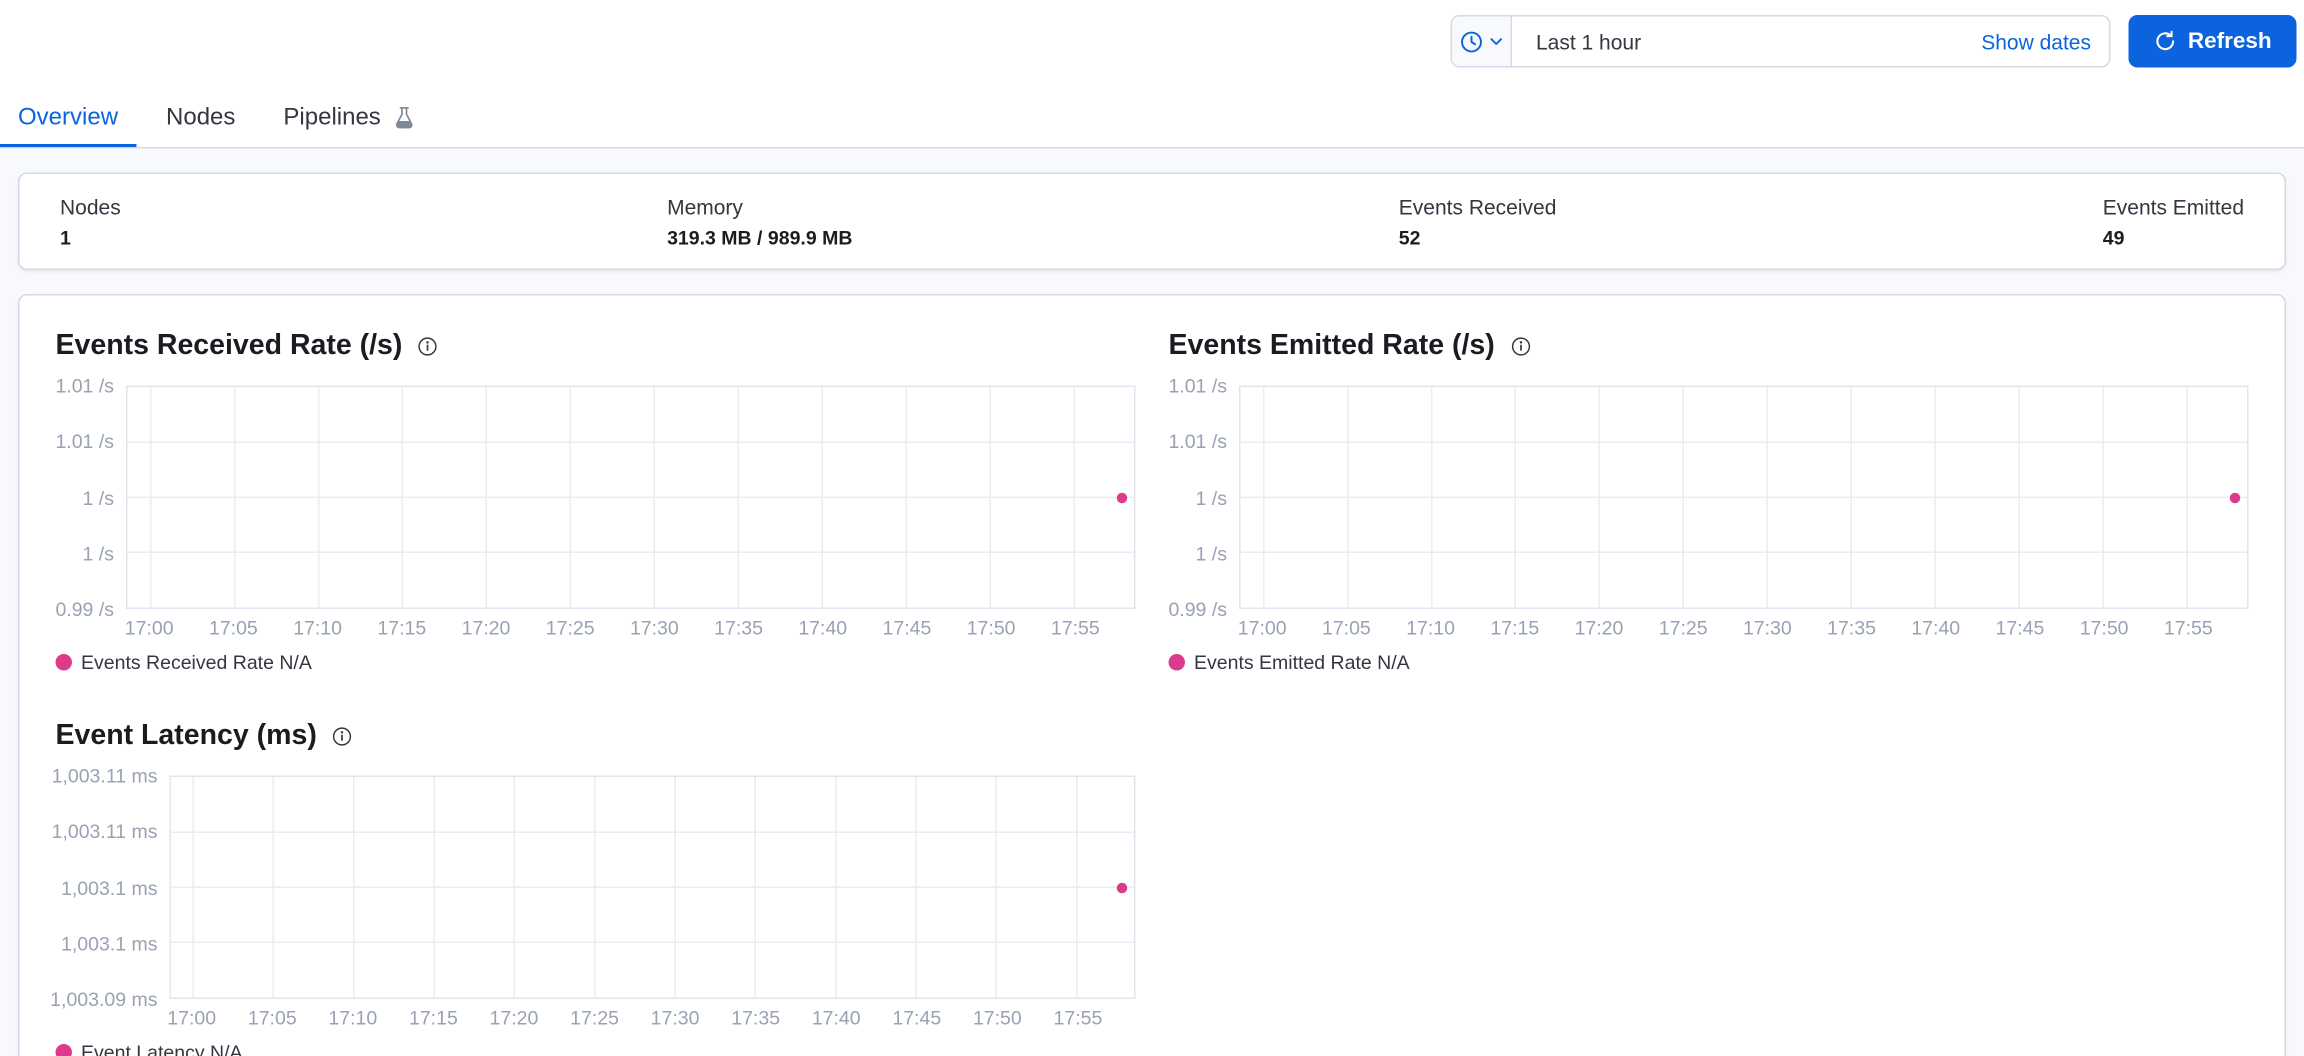 The height and width of the screenshot is (1056, 2304). What do you see at coordinates (1471, 41) in the screenshot?
I see `clock-icon` at bounding box center [1471, 41].